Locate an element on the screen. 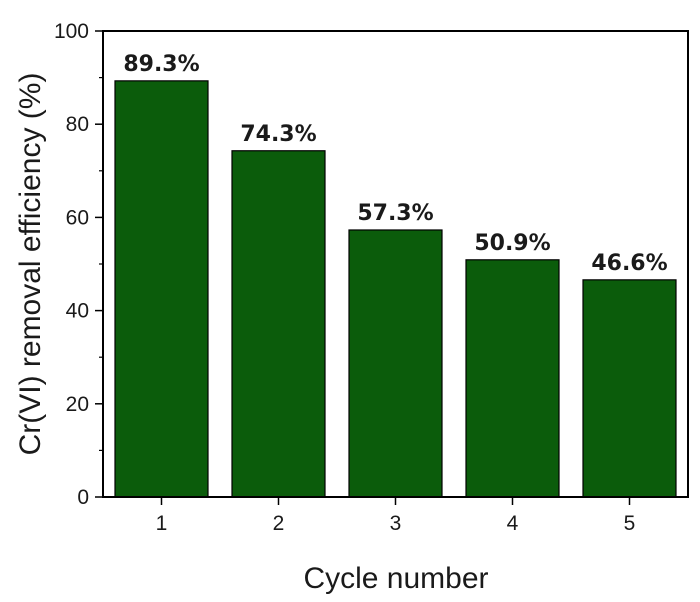  x-axis: 1 2 3 4 5 is located at coordinates (396, 516).